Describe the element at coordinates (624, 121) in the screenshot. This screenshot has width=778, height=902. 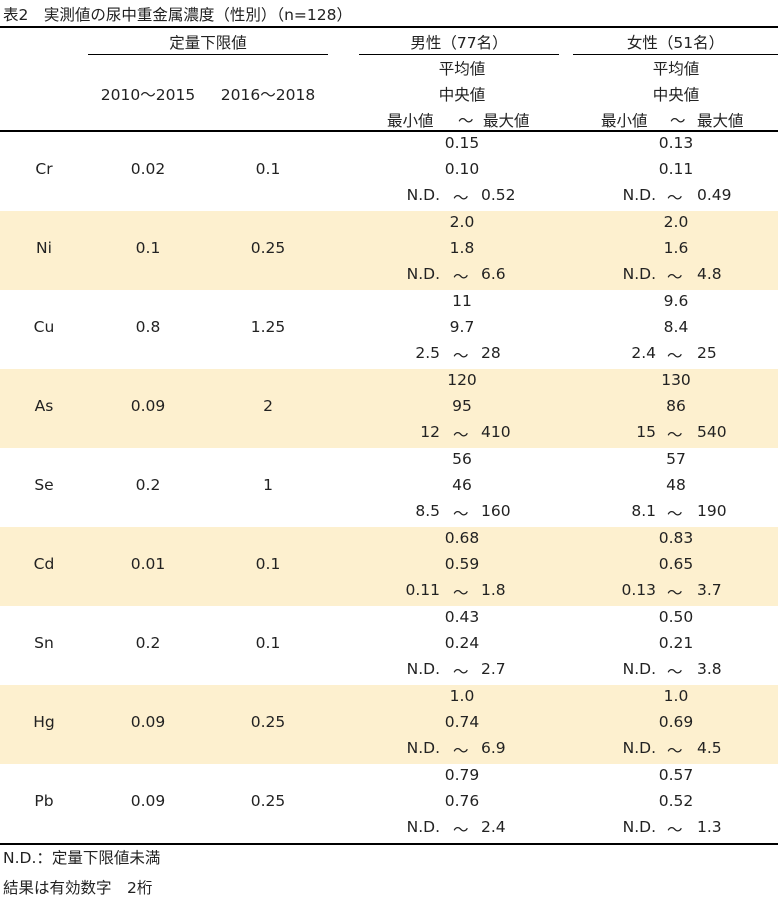
I see `female-min-label: 最小値` at that location.